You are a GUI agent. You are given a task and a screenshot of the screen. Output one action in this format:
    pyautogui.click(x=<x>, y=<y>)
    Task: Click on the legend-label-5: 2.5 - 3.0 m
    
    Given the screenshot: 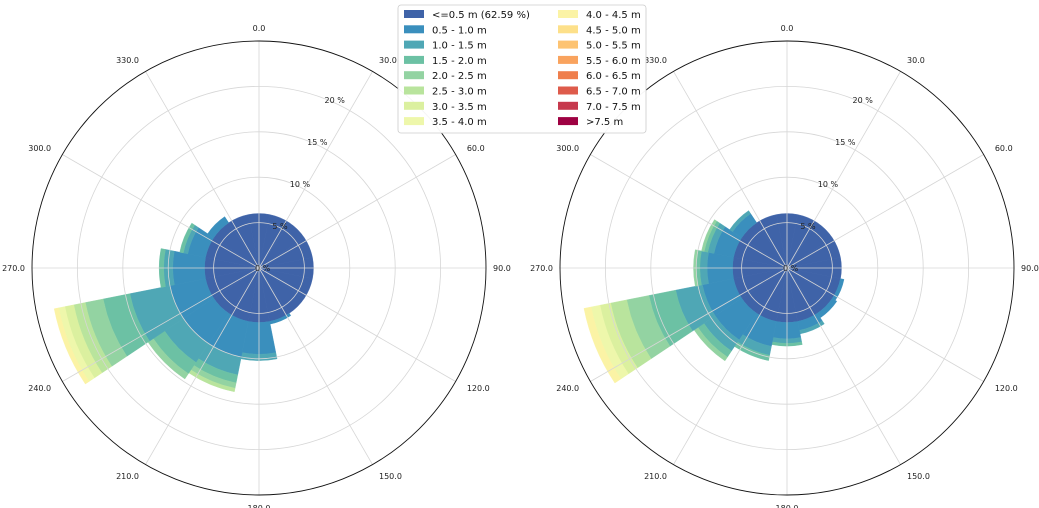 What is the action you would take?
    pyautogui.click(x=459, y=92)
    